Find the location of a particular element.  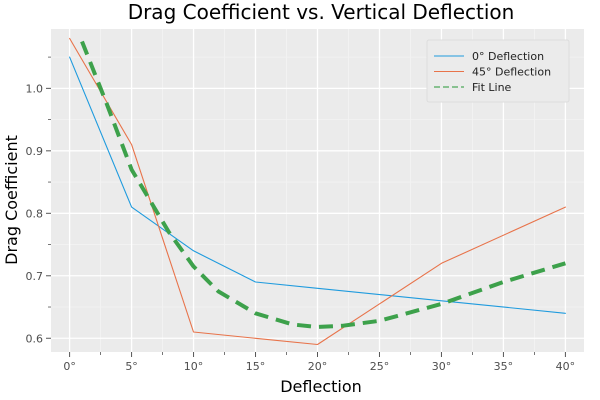

x-tick-label: 10° is located at coordinates (194, 366).